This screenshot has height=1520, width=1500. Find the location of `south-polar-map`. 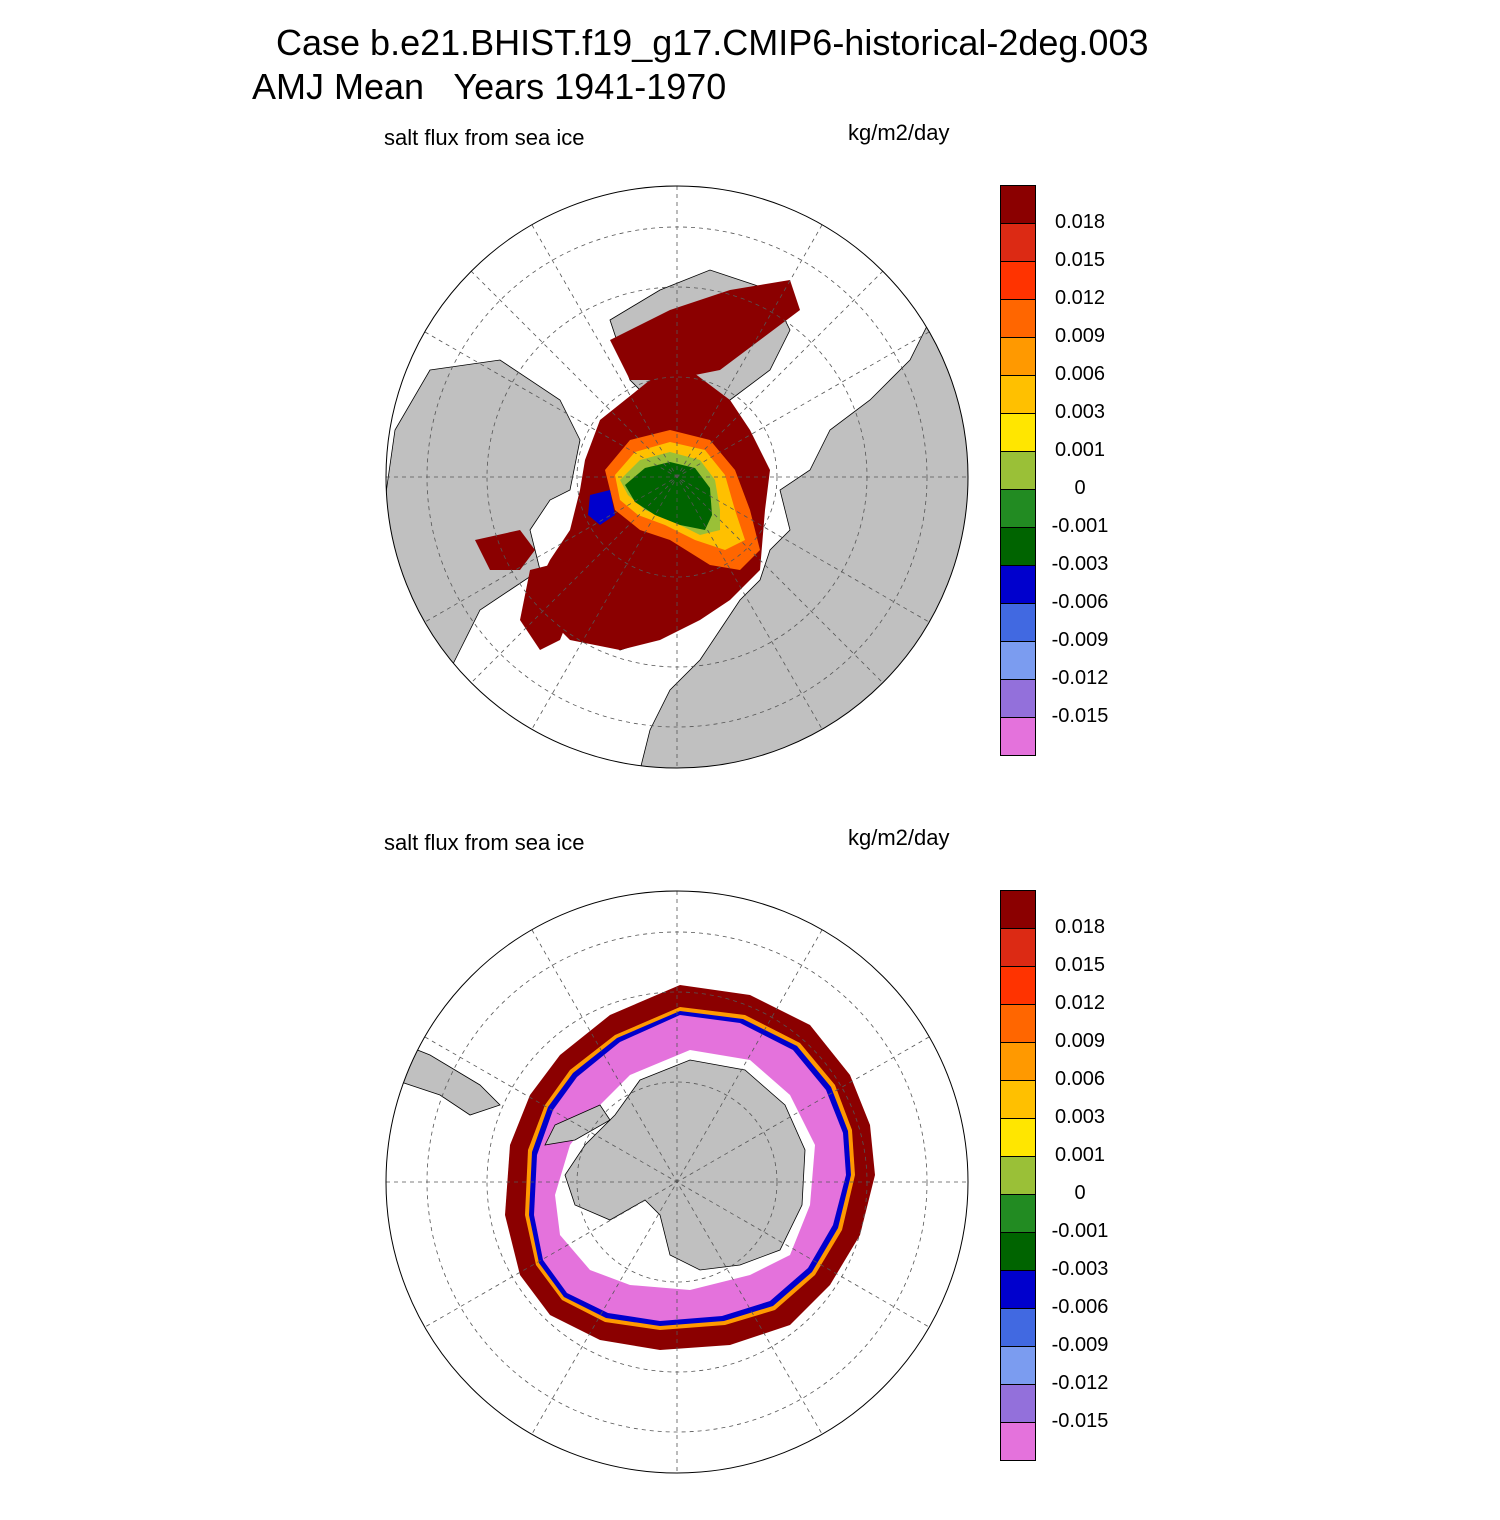

south-polar-map is located at coordinates (677, 1182).